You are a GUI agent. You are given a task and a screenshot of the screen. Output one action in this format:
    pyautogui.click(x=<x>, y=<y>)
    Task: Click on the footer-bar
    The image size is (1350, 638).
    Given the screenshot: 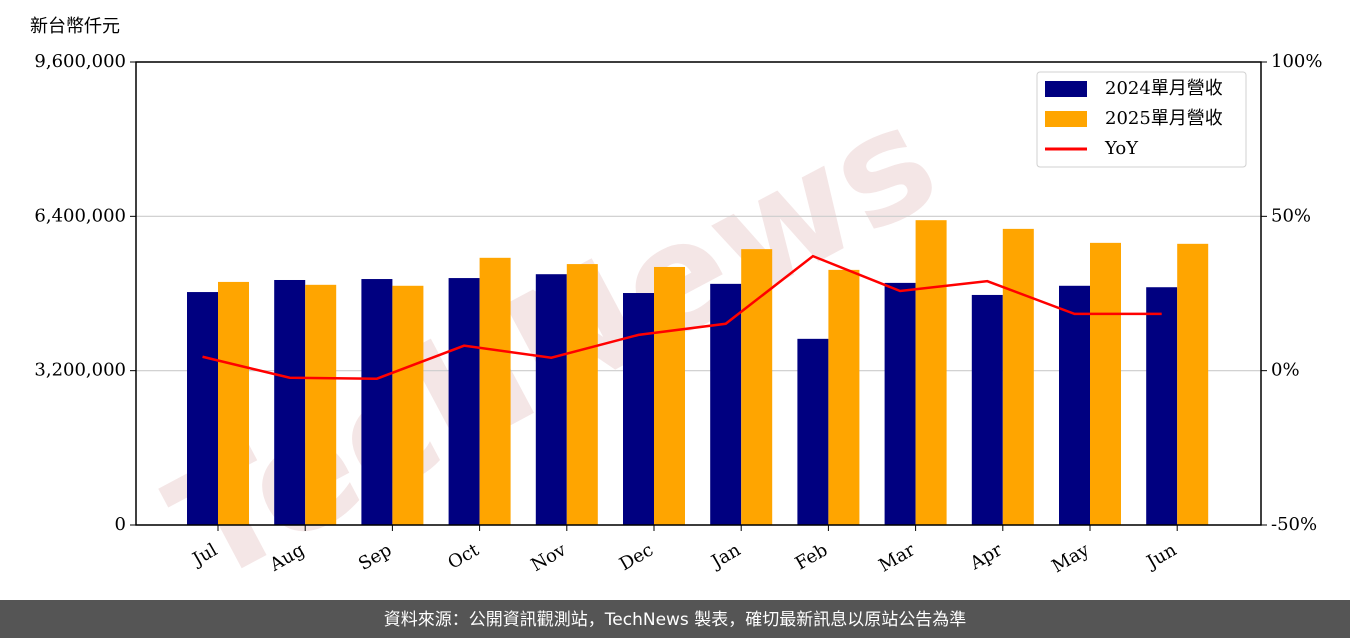 What is the action you would take?
    pyautogui.click(x=675, y=619)
    